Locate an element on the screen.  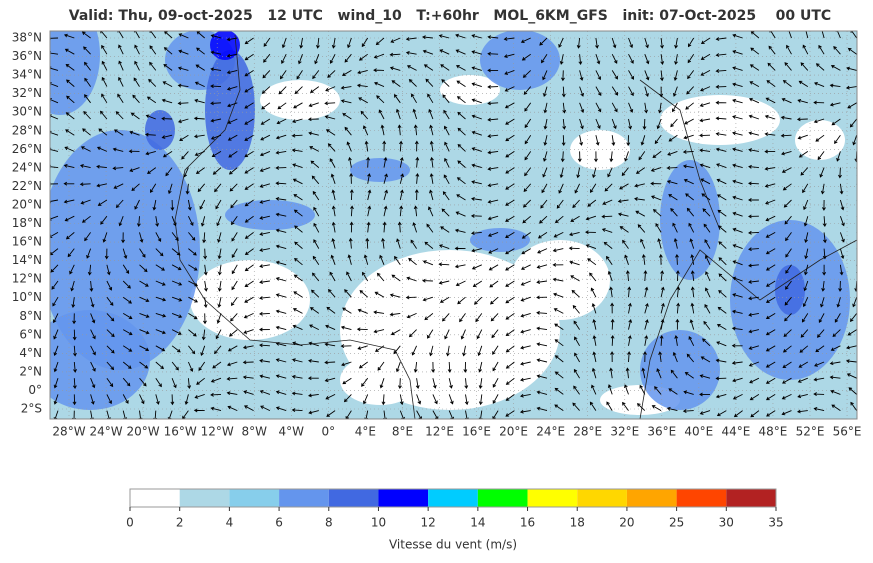
colorbar-label: Vitesse du vent (m/s) is located at coordinates (453, 545).